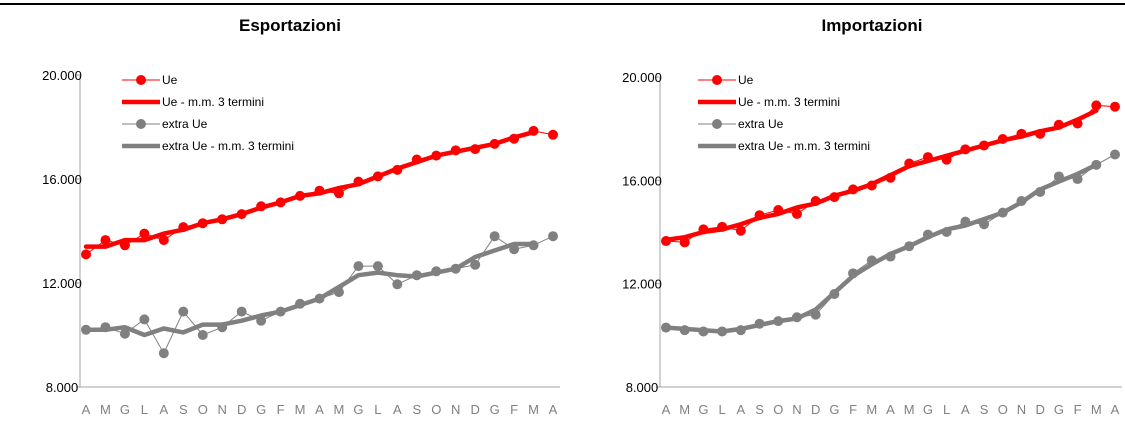 This screenshot has height=421, width=1125. What do you see at coordinates (309, 289) in the screenshot?
I see `series-line-extra-ue-mm3` at bounding box center [309, 289].